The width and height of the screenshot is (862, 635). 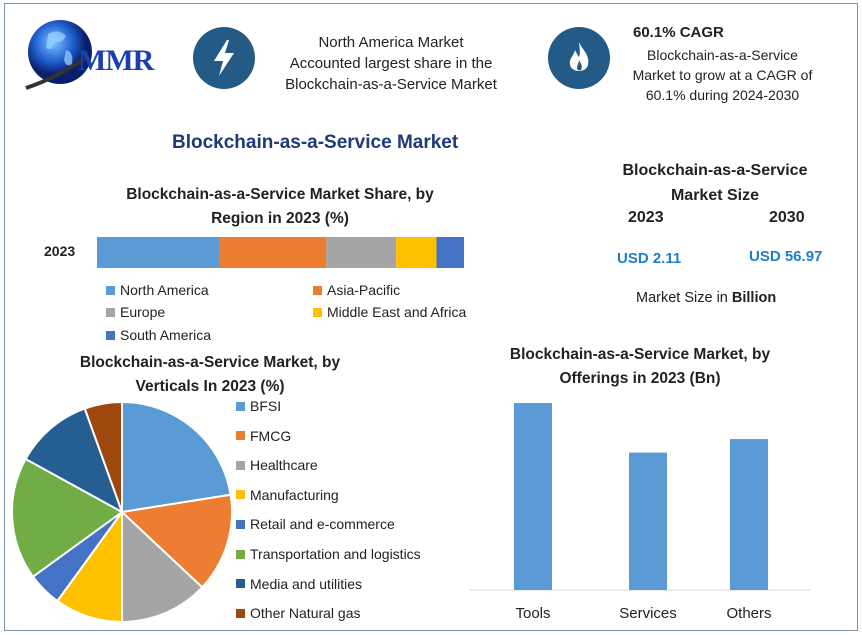 I want to click on market-size-title: Blockchain-as-a-Service Market Size, so click(x=715, y=183).